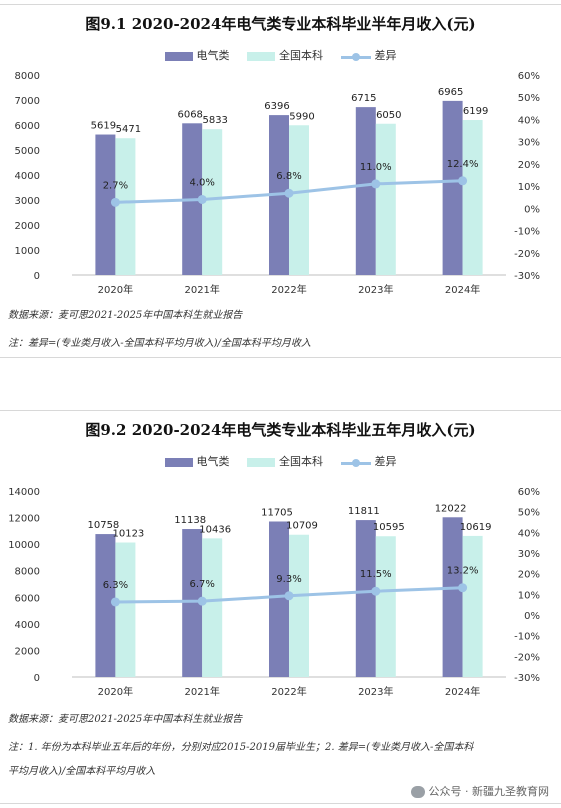 The width and height of the screenshot is (561, 808). What do you see at coordinates (388, 115) in the screenshot?
I see `bar-data-label: 6050` at bounding box center [388, 115].